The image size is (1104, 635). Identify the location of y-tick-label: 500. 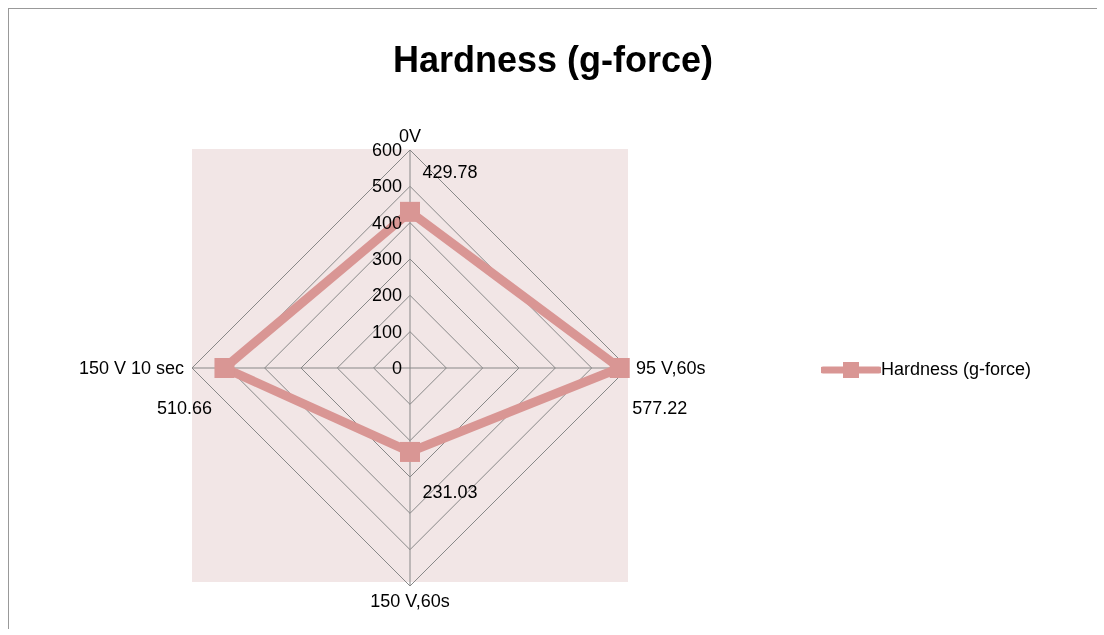
(386, 186).